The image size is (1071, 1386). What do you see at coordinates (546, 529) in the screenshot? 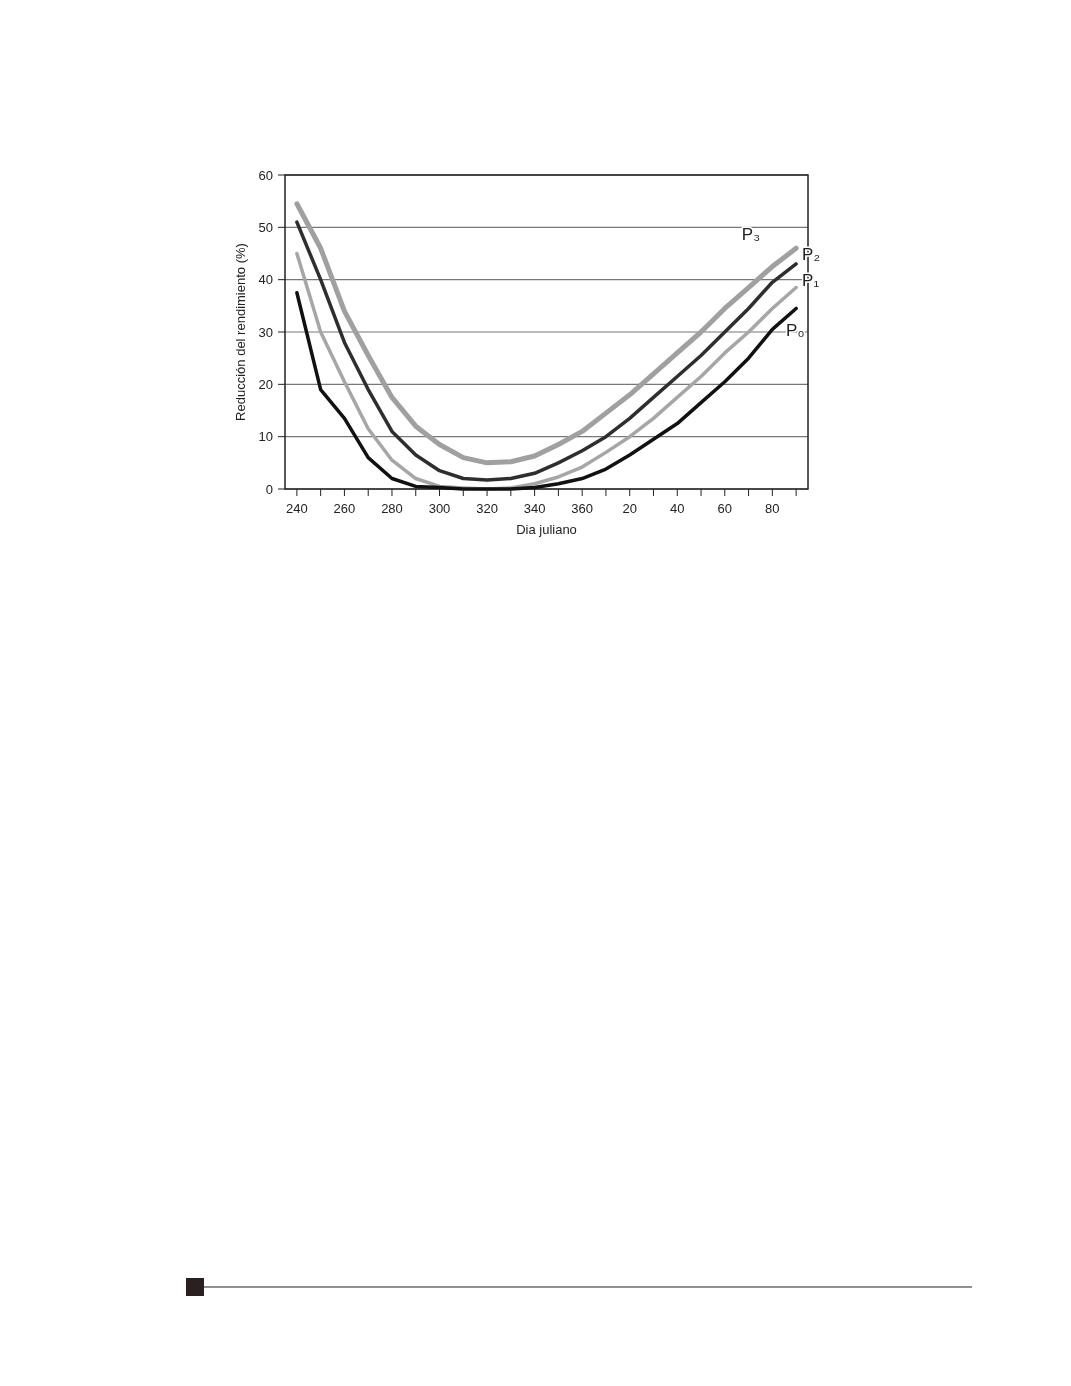
I see `x-axis-title: Dia juliano` at bounding box center [546, 529].